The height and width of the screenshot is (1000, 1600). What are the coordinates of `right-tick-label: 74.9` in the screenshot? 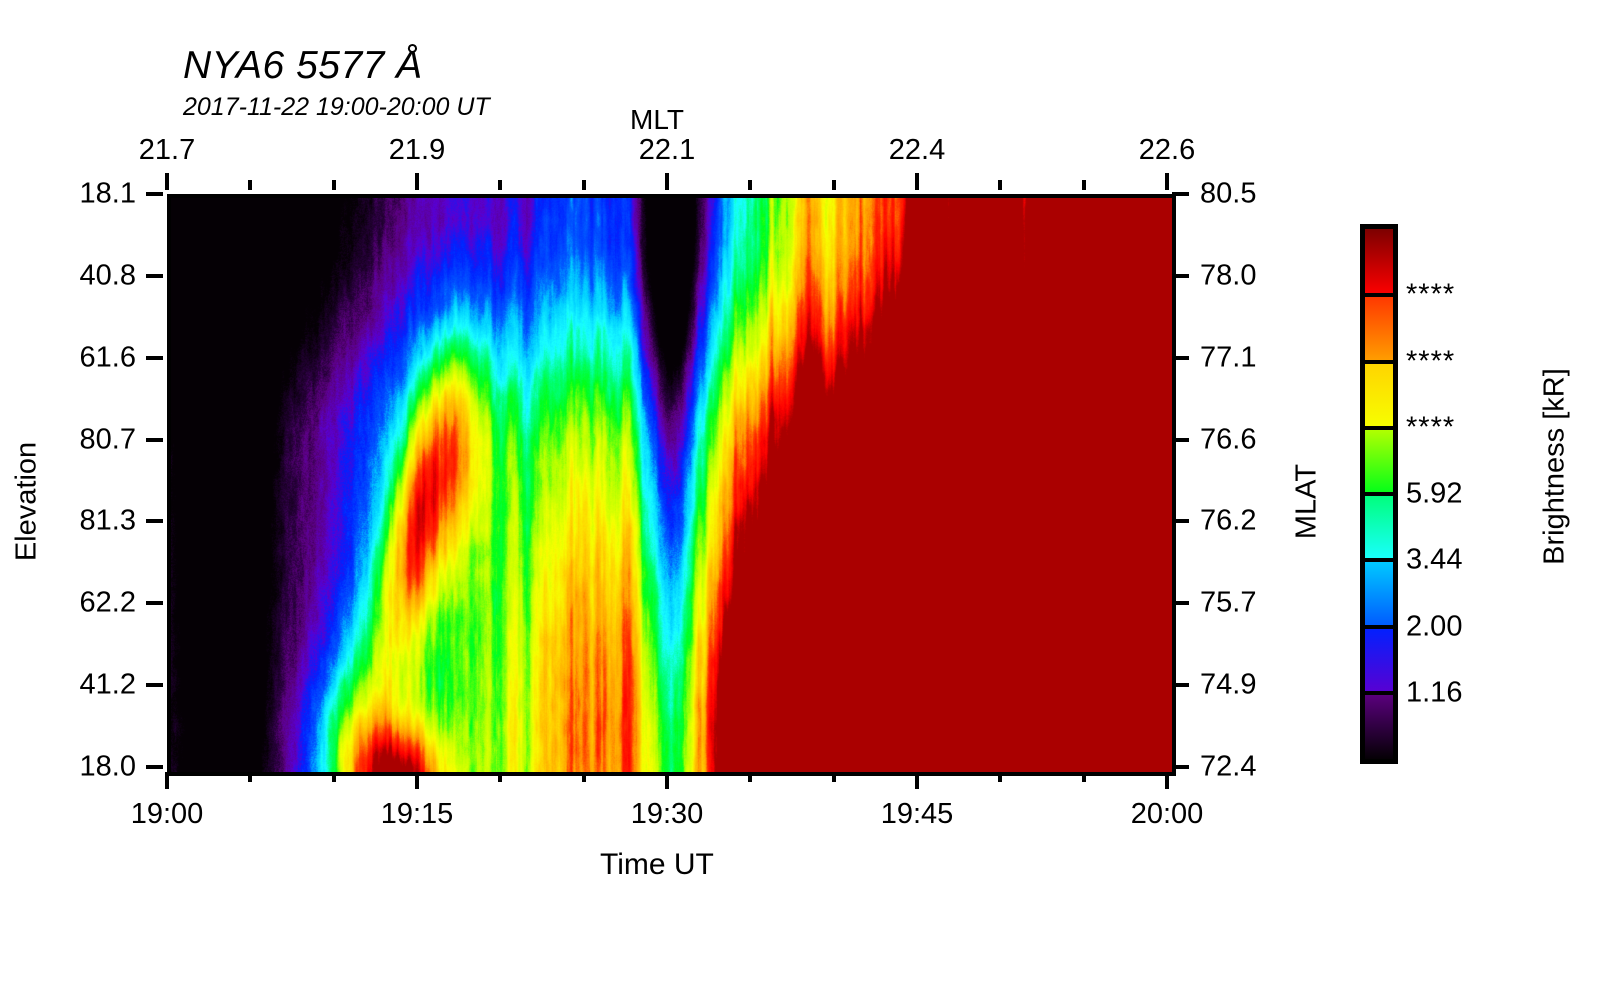 It's located at (1228, 684).